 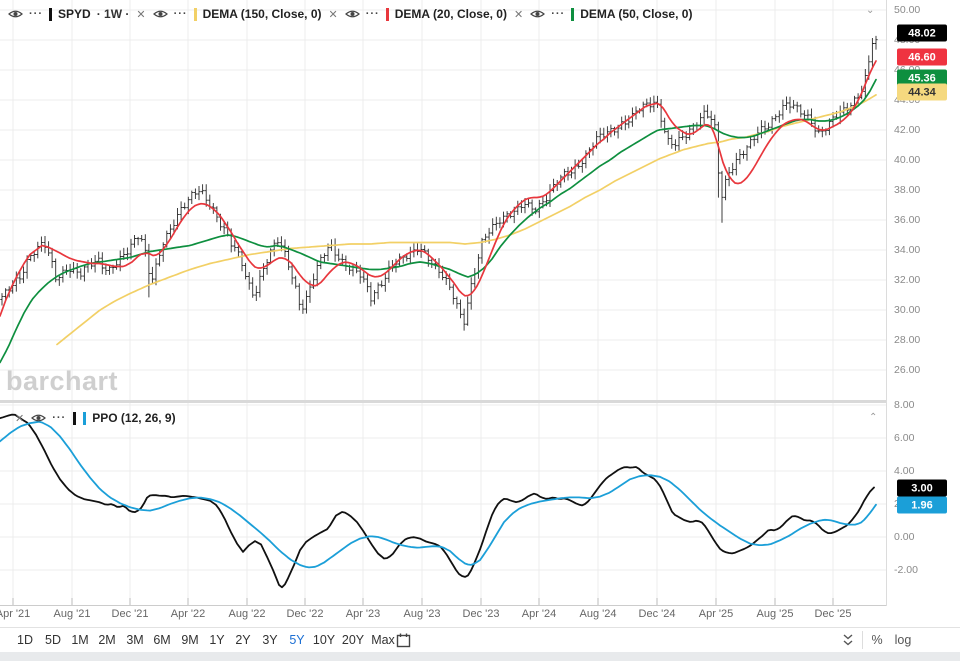 What do you see at coordinates (922, 505) in the screenshot?
I see `last-value-badge: 1.96` at bounding box center [922, 505].